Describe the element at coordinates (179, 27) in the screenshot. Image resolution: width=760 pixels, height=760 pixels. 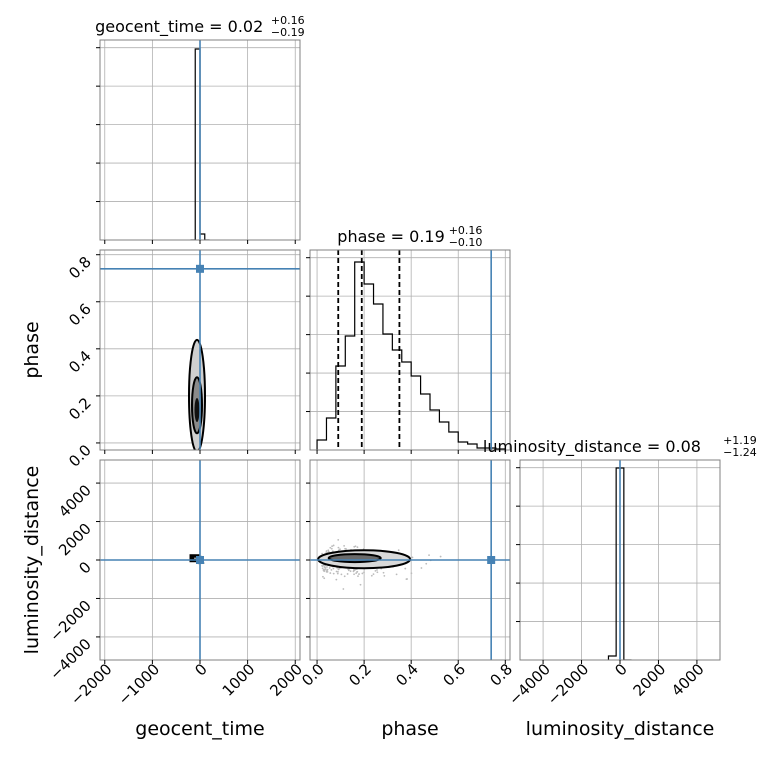
I see `title-main: geocent_time = 0.02` at that location.